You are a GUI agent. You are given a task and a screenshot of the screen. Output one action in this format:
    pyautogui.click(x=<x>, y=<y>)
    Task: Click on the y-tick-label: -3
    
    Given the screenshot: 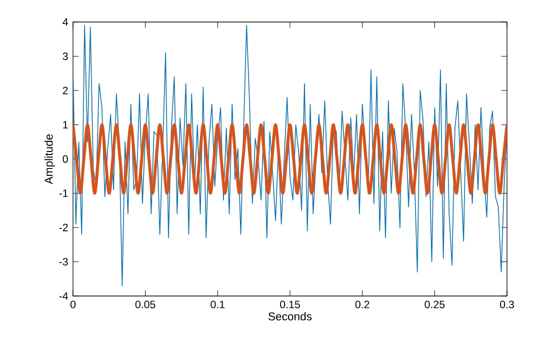 What is the action you would take?
    pyautogui.click(x=63, y=262)
    